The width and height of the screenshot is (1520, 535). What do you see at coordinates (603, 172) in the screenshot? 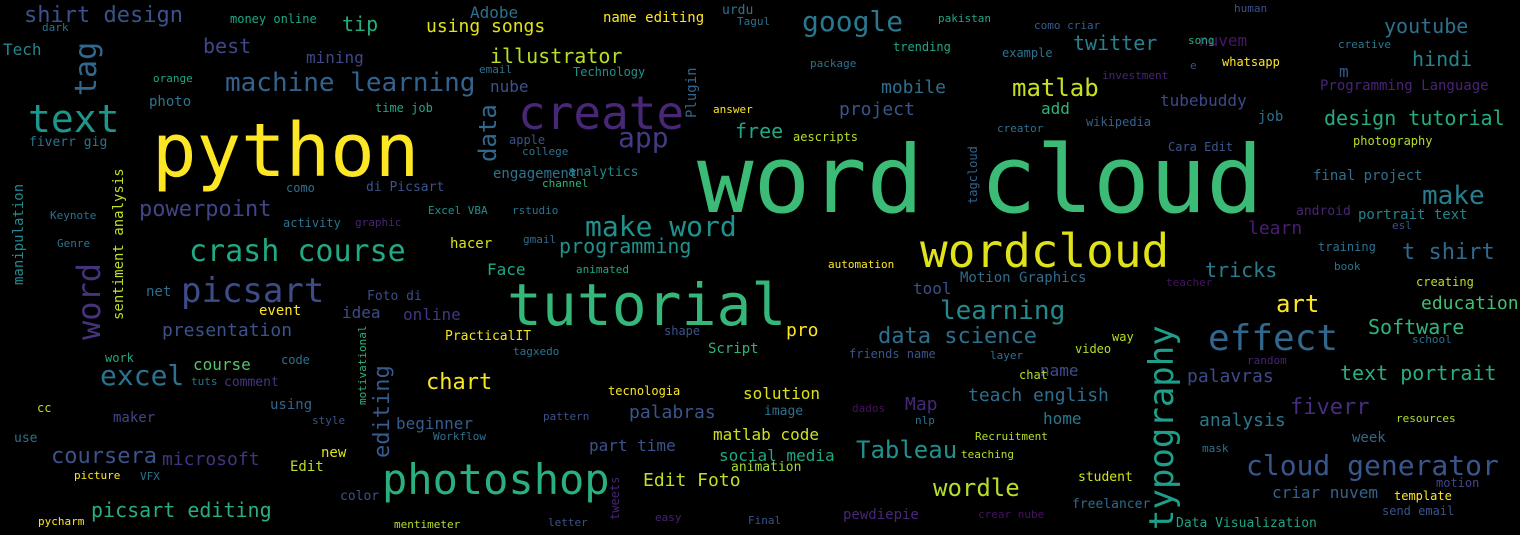
I see `word: analytics` at bounding box center [603, 172].